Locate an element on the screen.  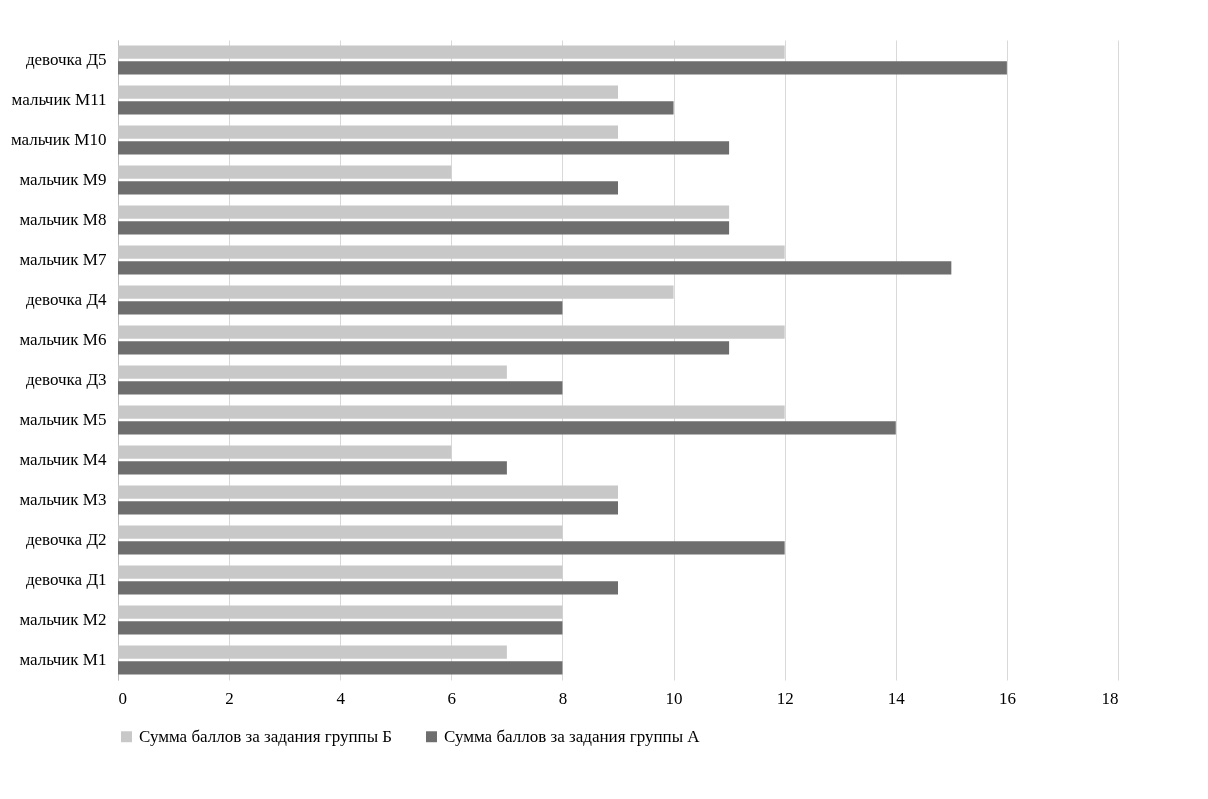
x-tick-label: 4 is located at coordinates (341, 698).